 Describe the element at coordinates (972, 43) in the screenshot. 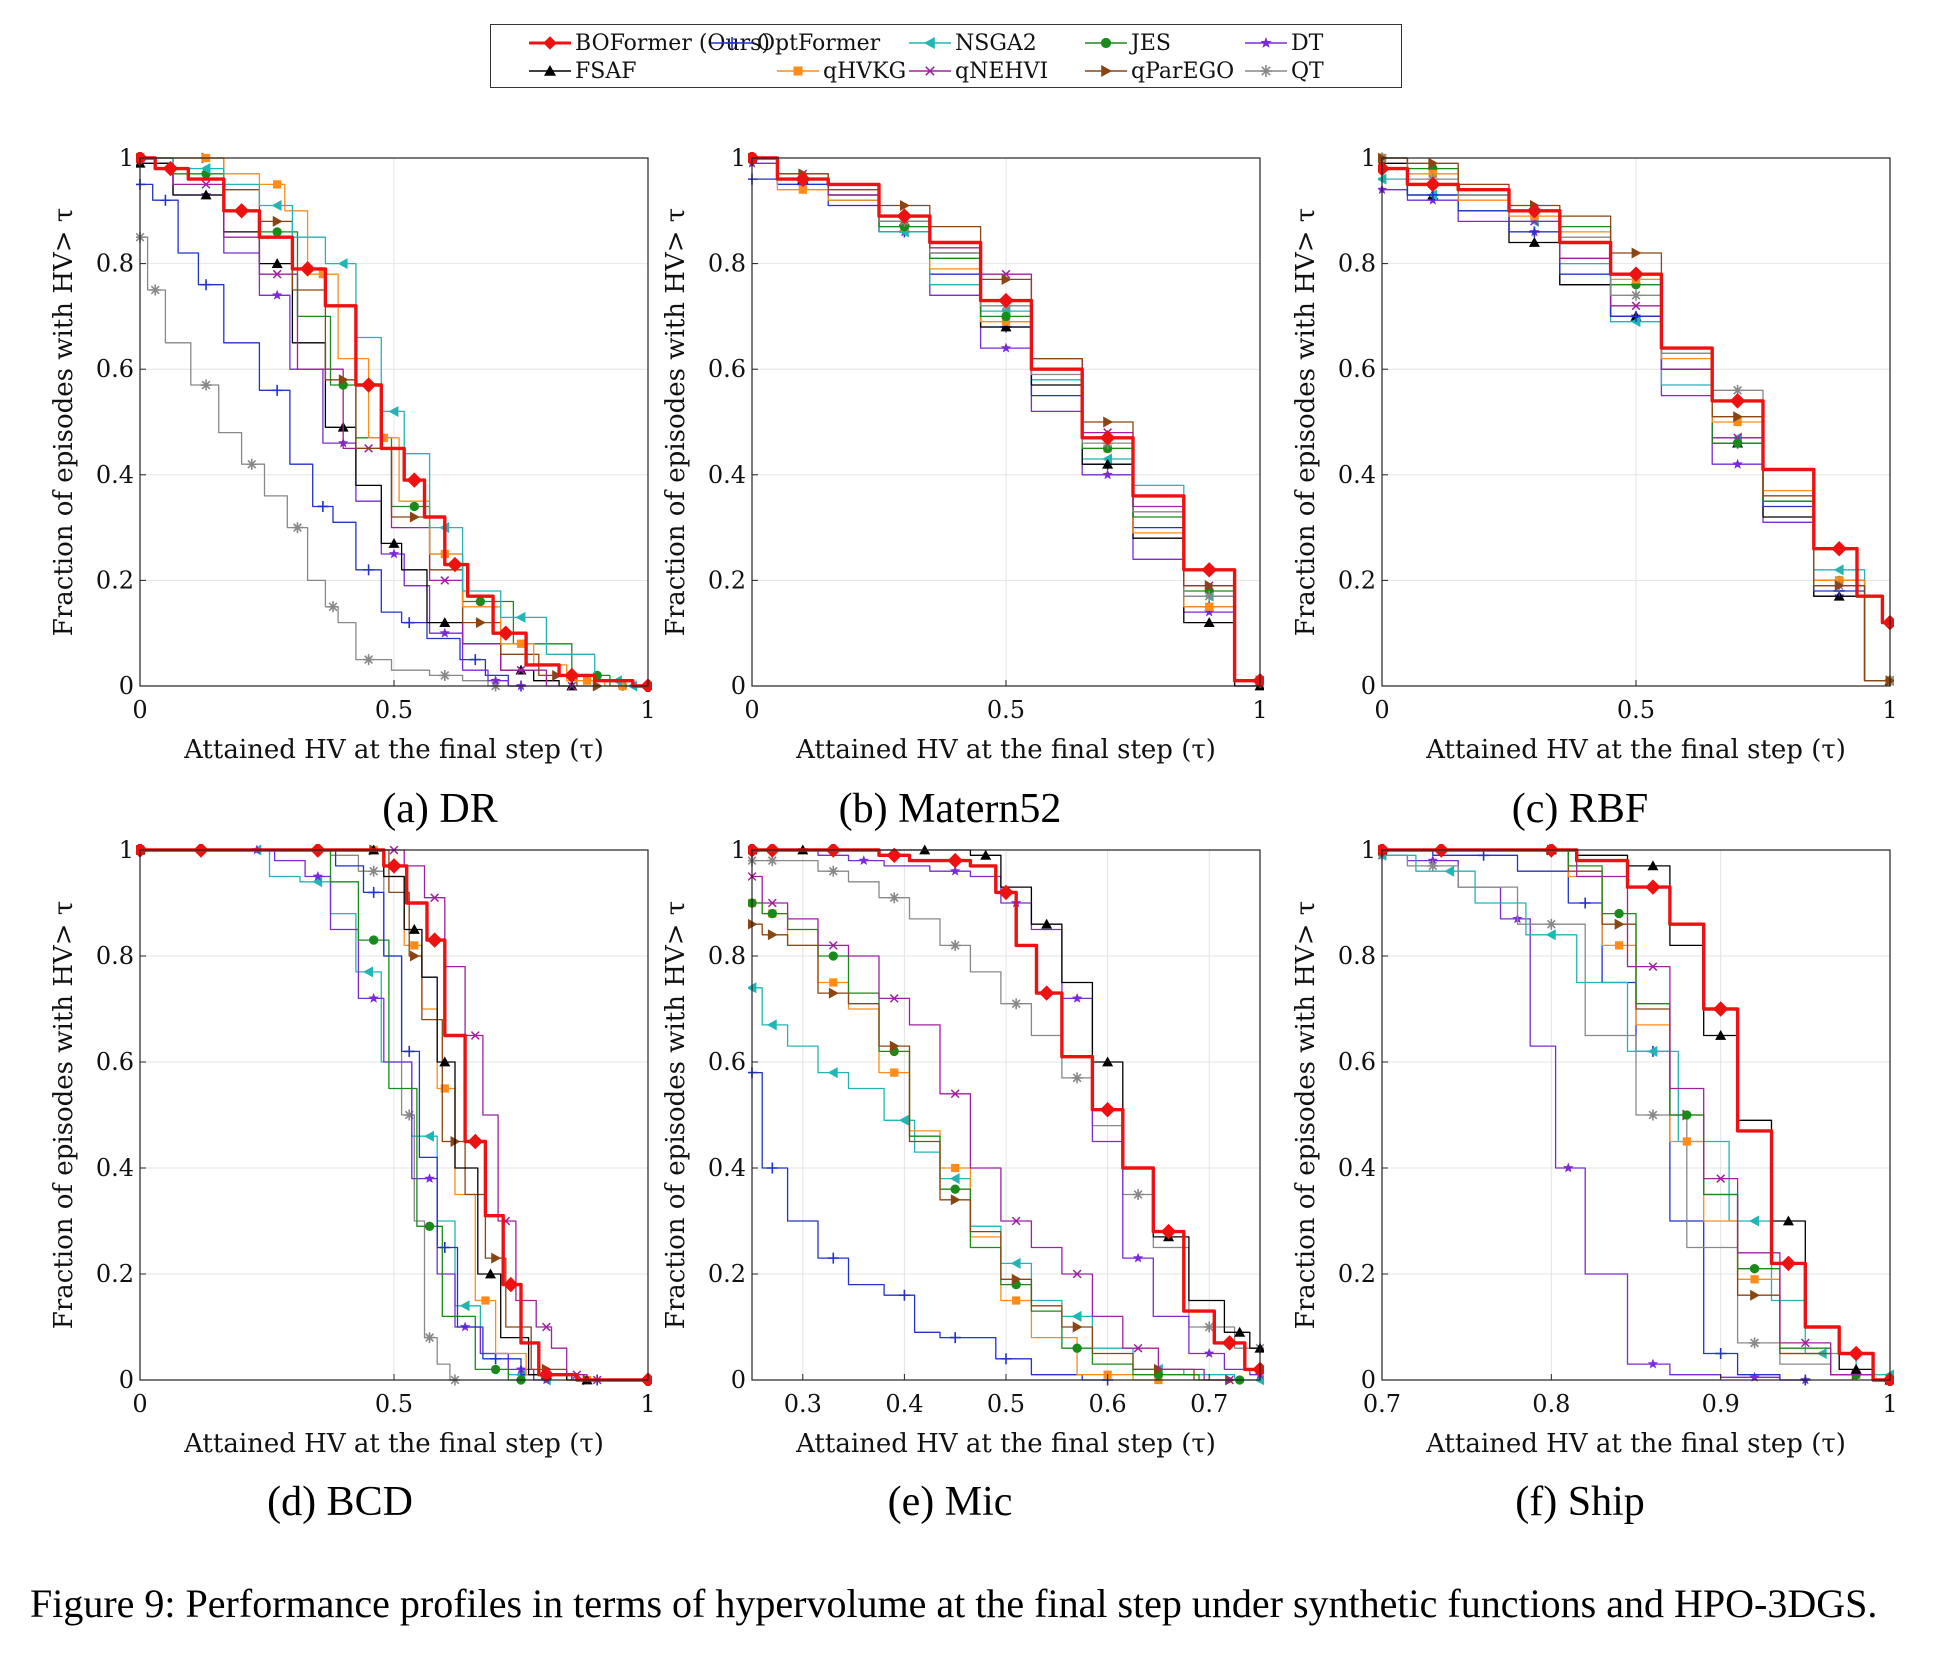

I see `legend-item-nsga2: NSGA2` at that location.